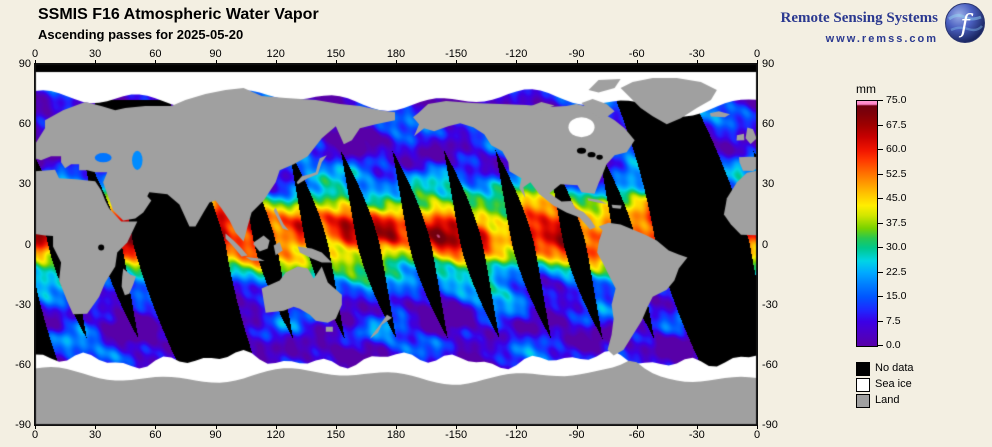  Describe the element at coordinates (27, 244) in the screenshot. I see `lat-tick-left-3: 0` at that location.